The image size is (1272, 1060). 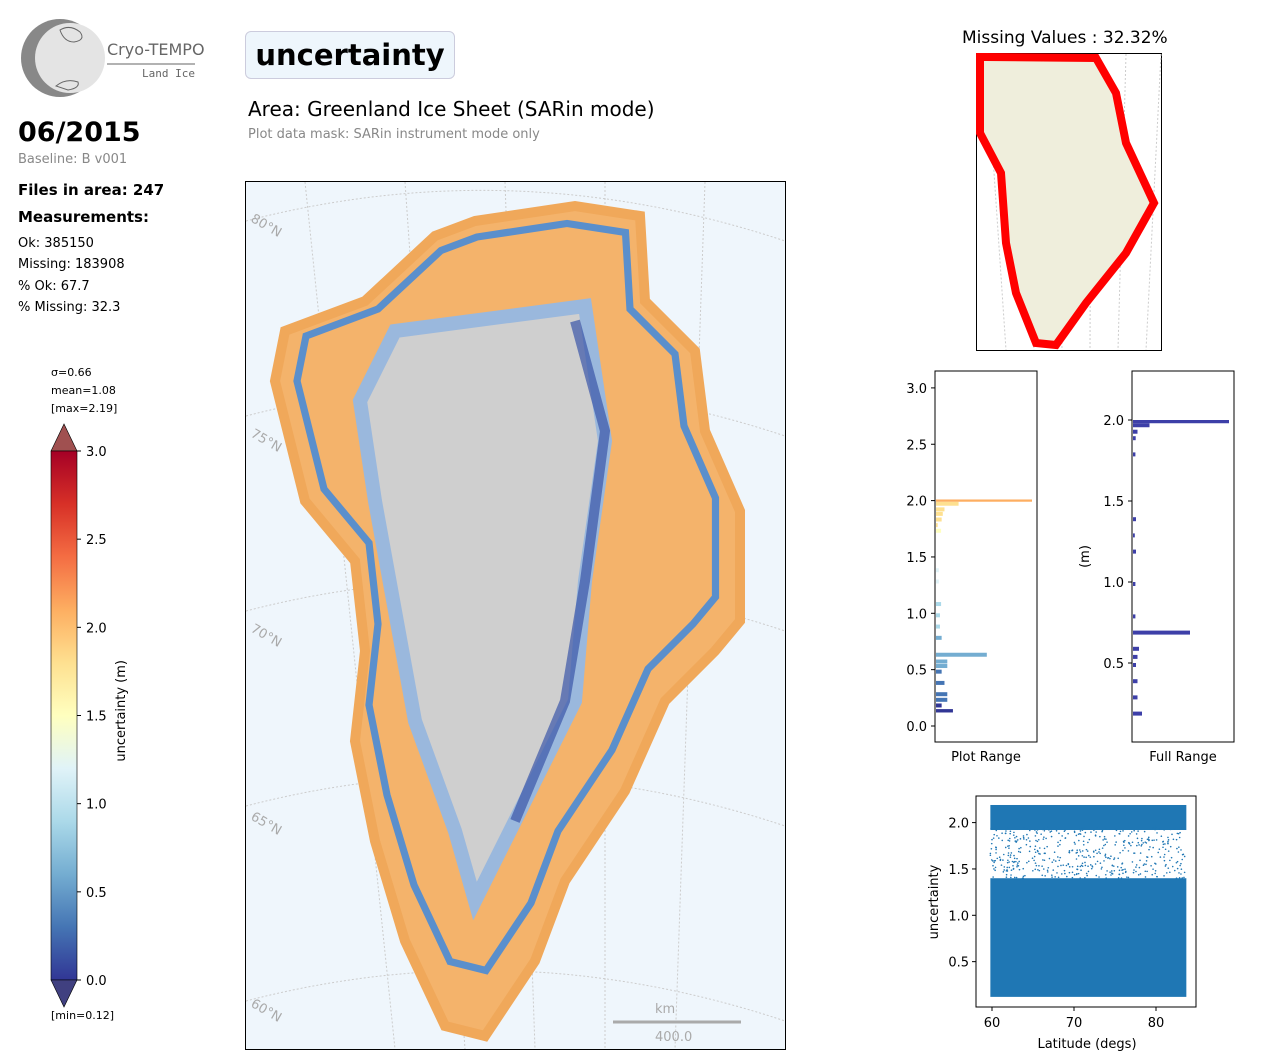 I want to click on pct-missing: % Missing: 32.3, so click(x=69, y=307).